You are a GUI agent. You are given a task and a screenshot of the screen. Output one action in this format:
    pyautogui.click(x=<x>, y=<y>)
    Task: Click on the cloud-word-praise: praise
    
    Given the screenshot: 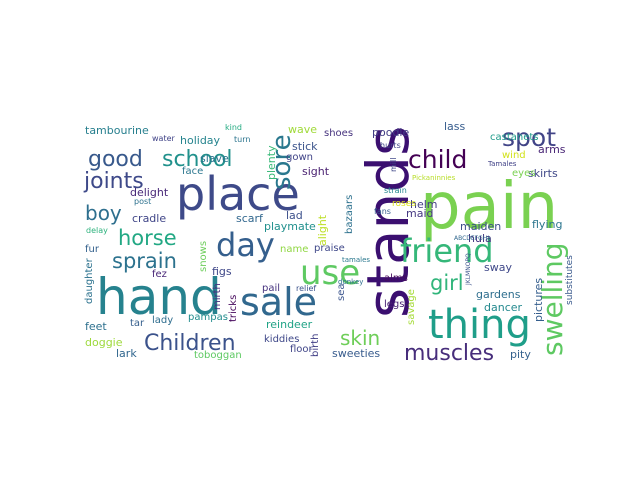 What is the action you would take?
    pyautogui.click(x=329, y=248)
    